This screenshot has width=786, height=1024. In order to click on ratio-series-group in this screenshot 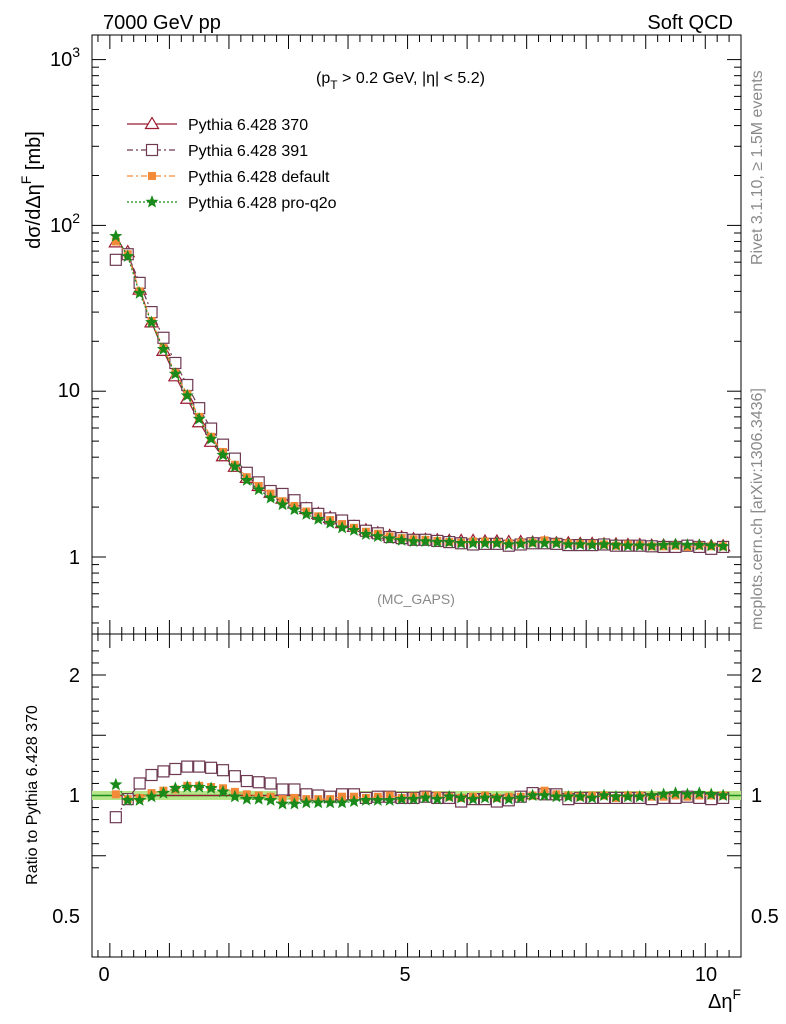, I will do `click(419, 792)`.